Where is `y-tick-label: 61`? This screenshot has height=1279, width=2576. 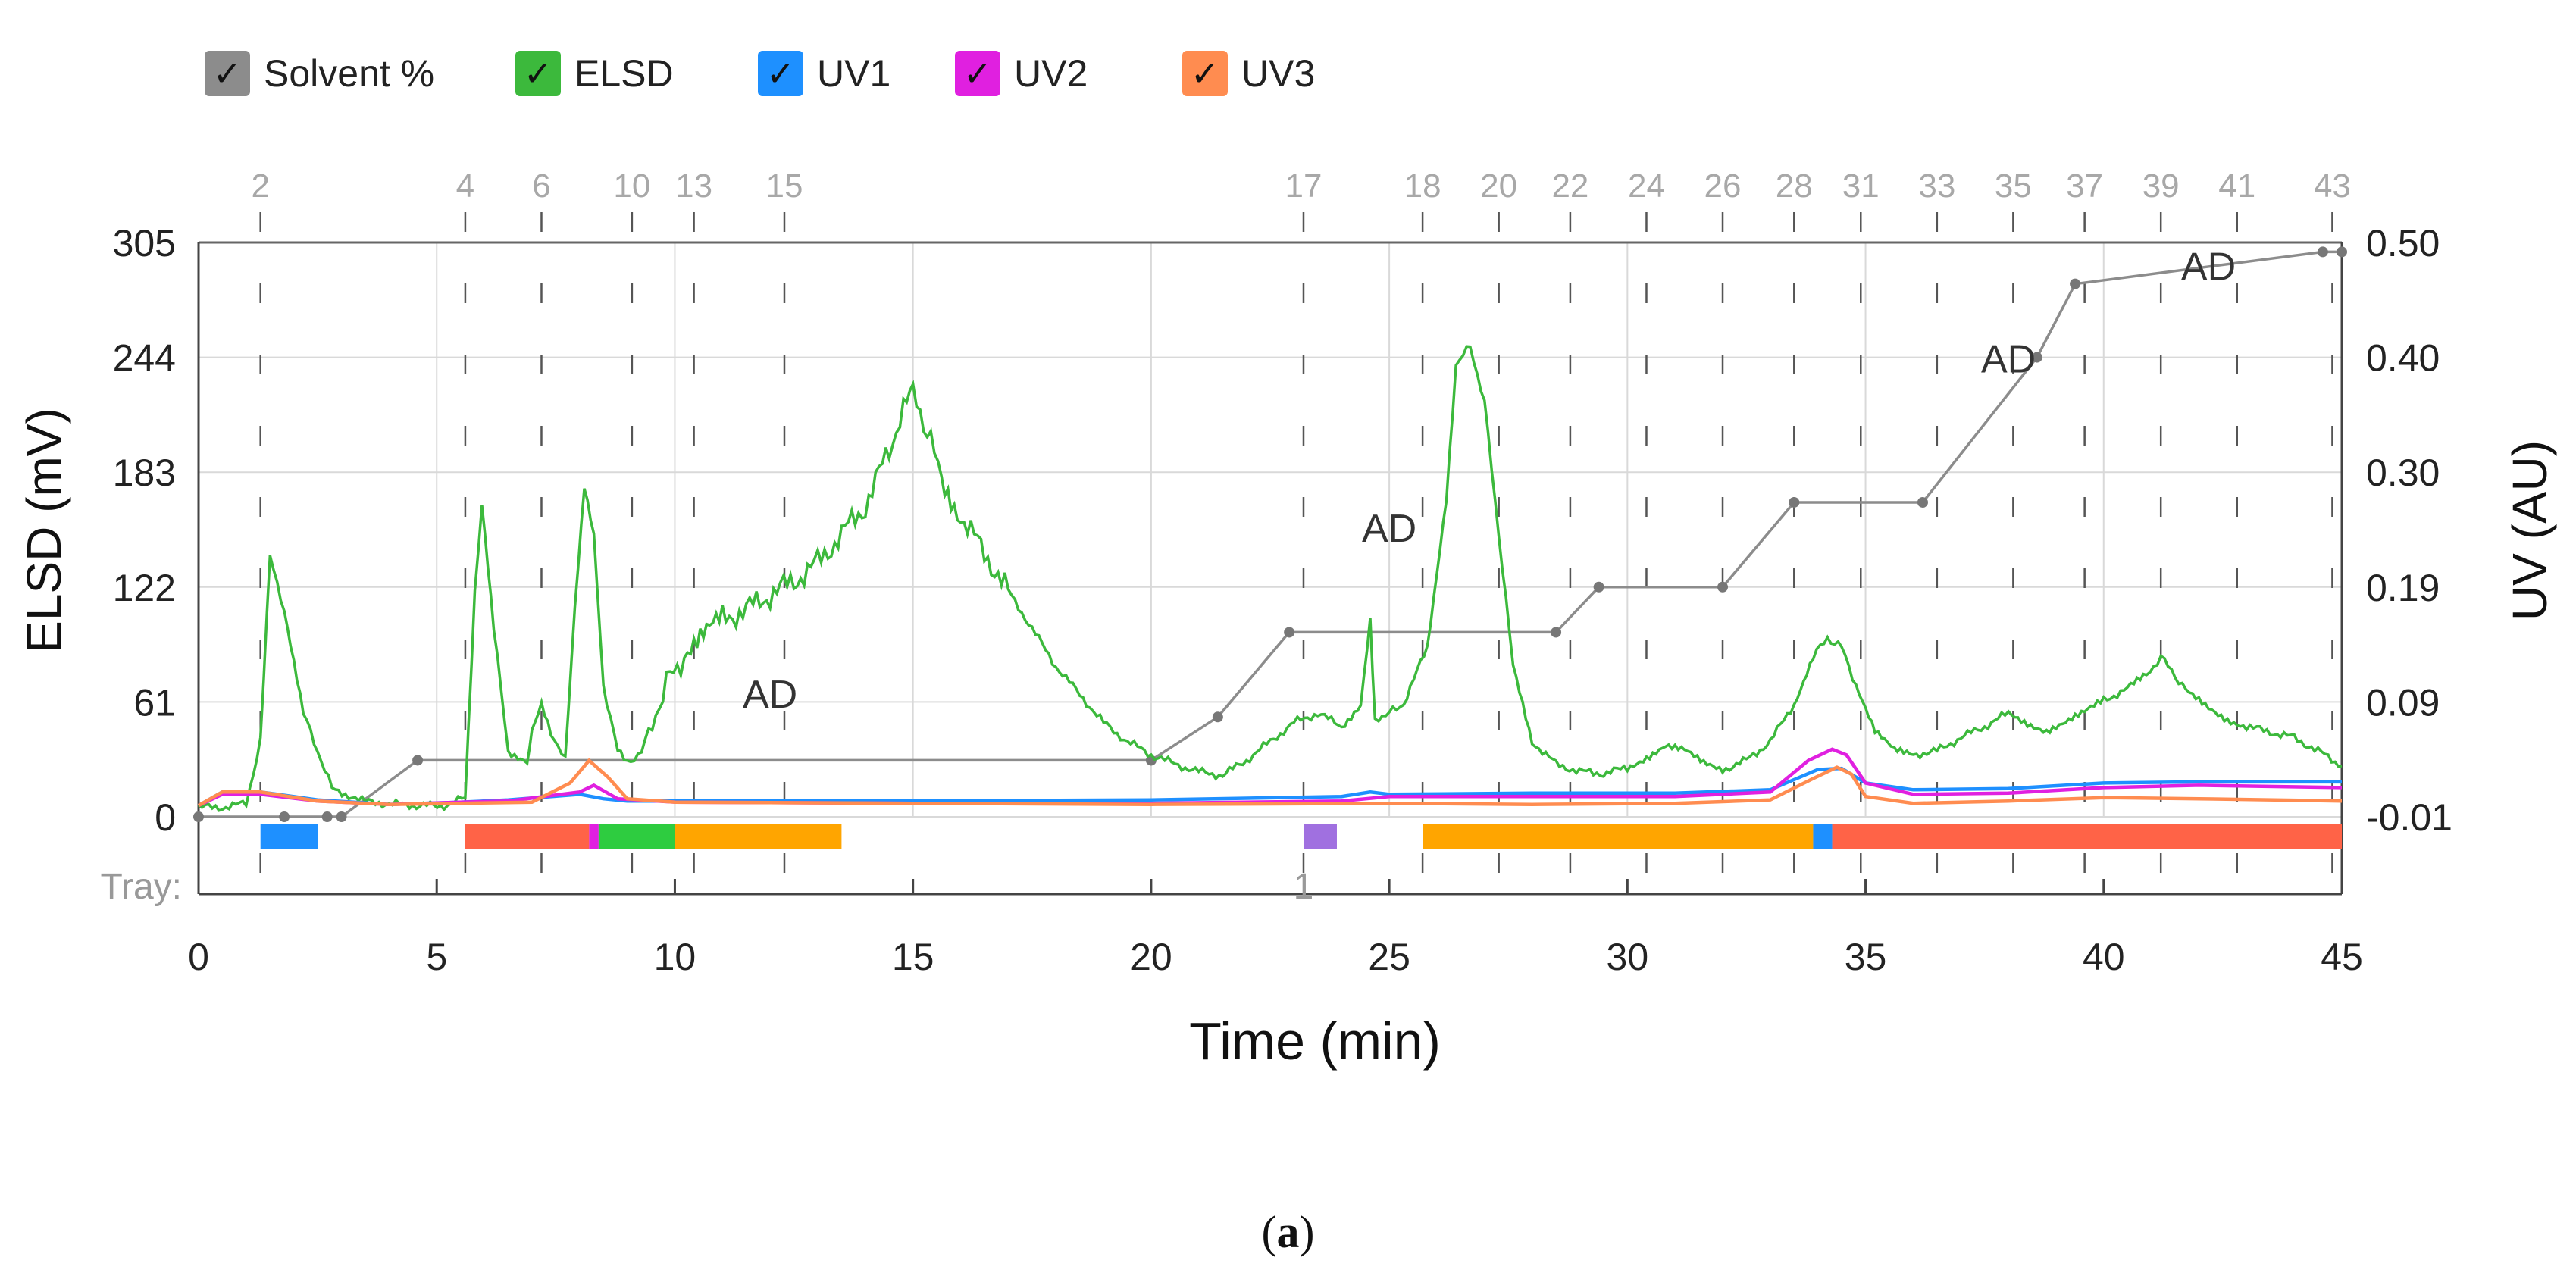 y-tick-label: 61 is located at coordinates (155, 702).